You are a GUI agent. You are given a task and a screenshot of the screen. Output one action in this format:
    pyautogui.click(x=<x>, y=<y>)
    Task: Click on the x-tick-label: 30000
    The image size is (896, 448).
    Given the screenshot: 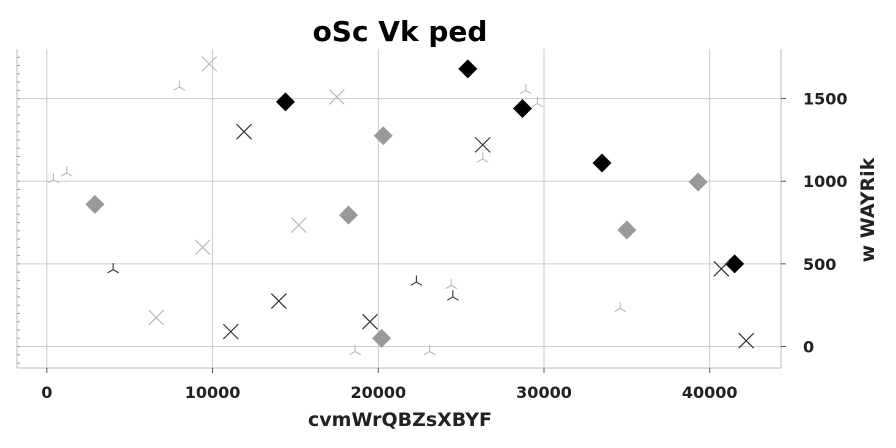 What is the action you would take?
    pyautogui.click(x=544, y=392)
    